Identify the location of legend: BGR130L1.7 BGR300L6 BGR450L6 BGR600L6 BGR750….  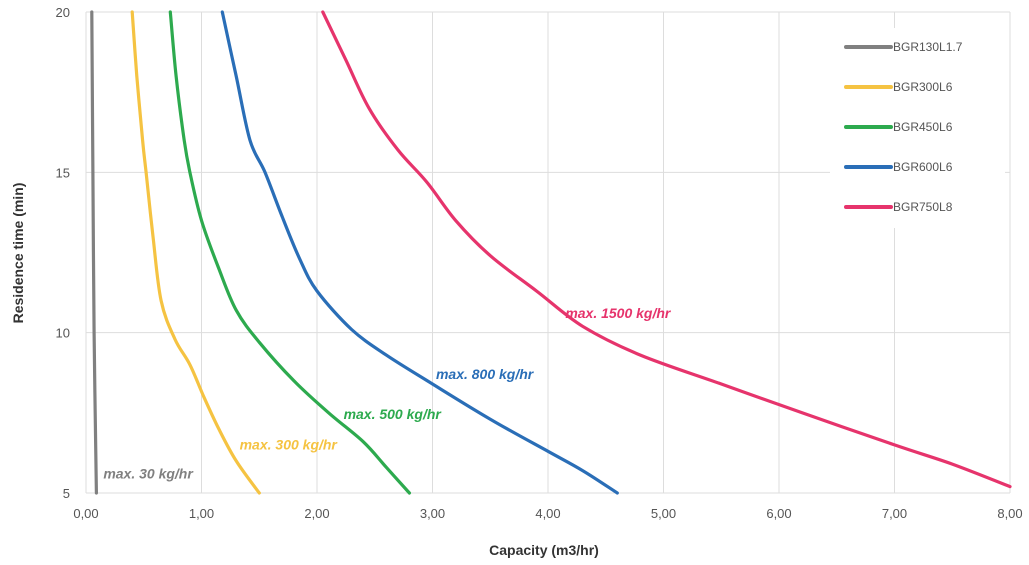
(917, 128).